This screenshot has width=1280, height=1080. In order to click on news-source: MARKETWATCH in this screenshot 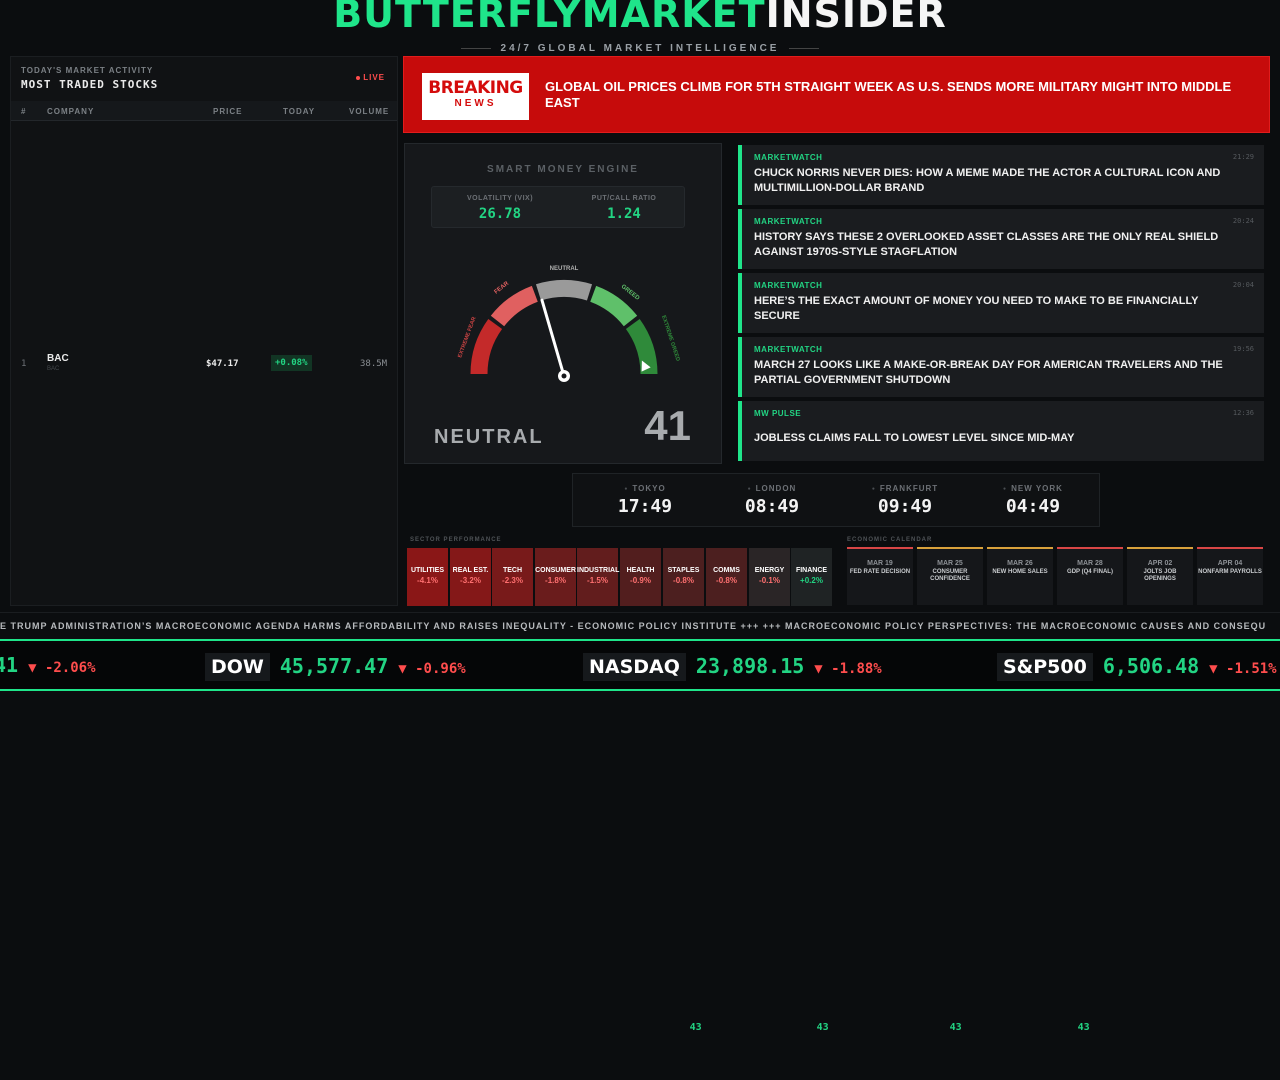, I will do `click(788, 157)`.